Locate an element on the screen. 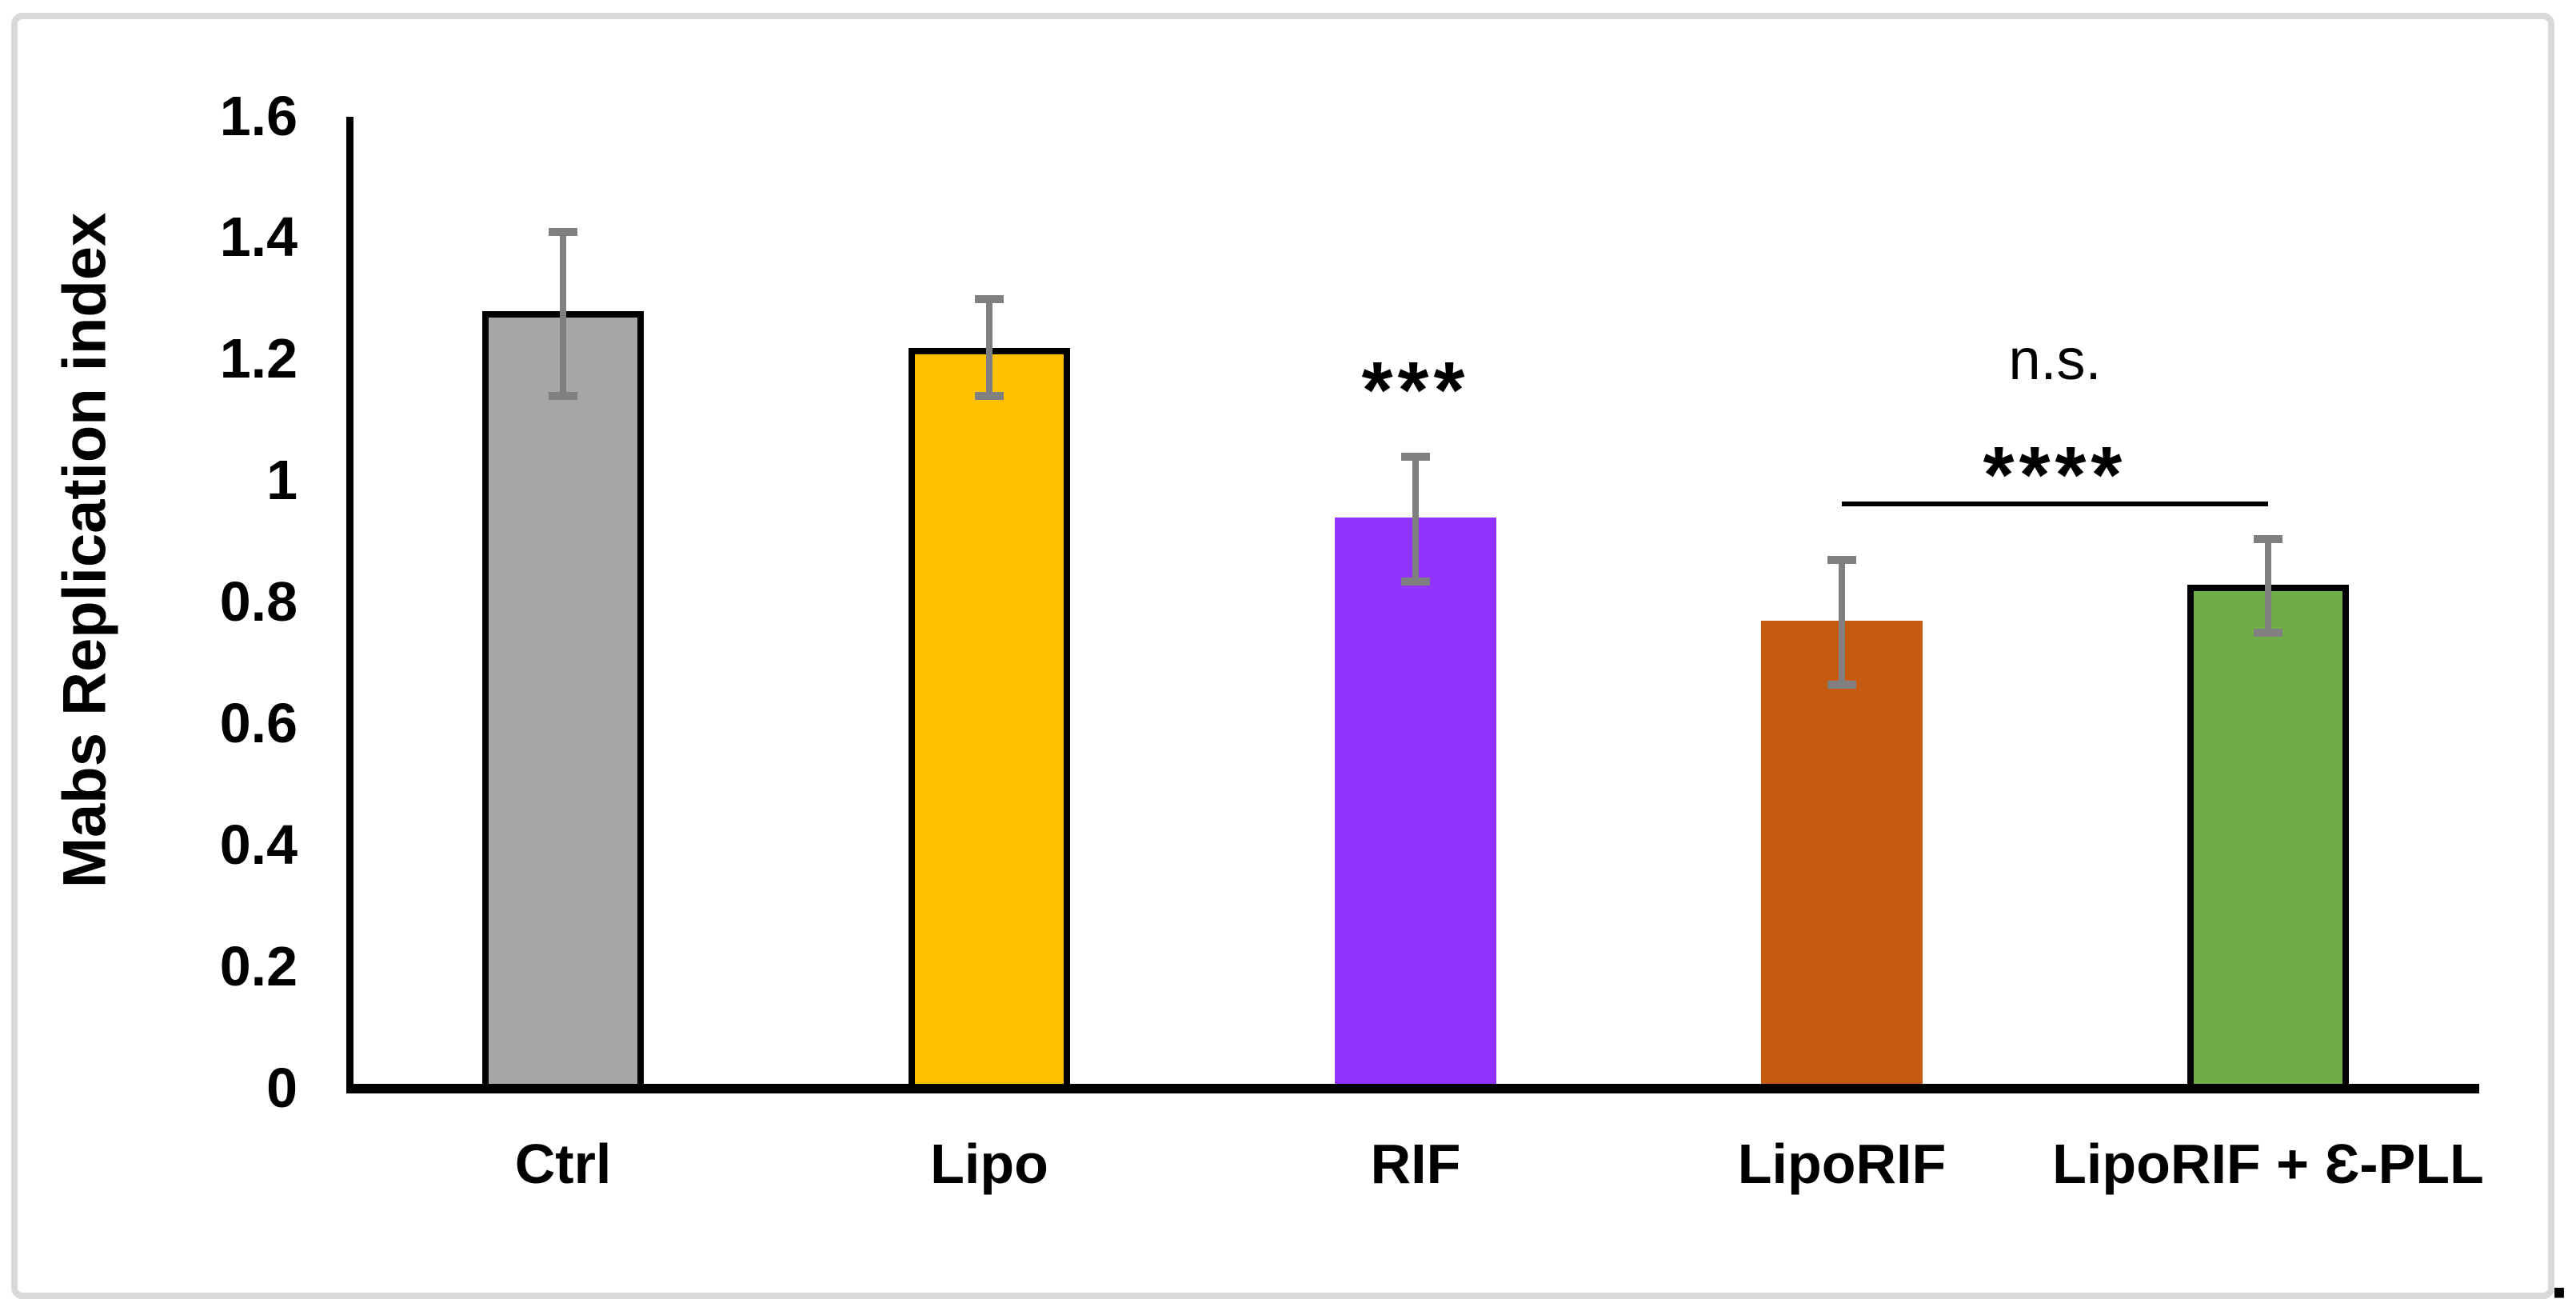 The height and width of the screenshot is (1315, 2576). y-tick-label-1-4: 1.4 is located at coordinates (258, 237).